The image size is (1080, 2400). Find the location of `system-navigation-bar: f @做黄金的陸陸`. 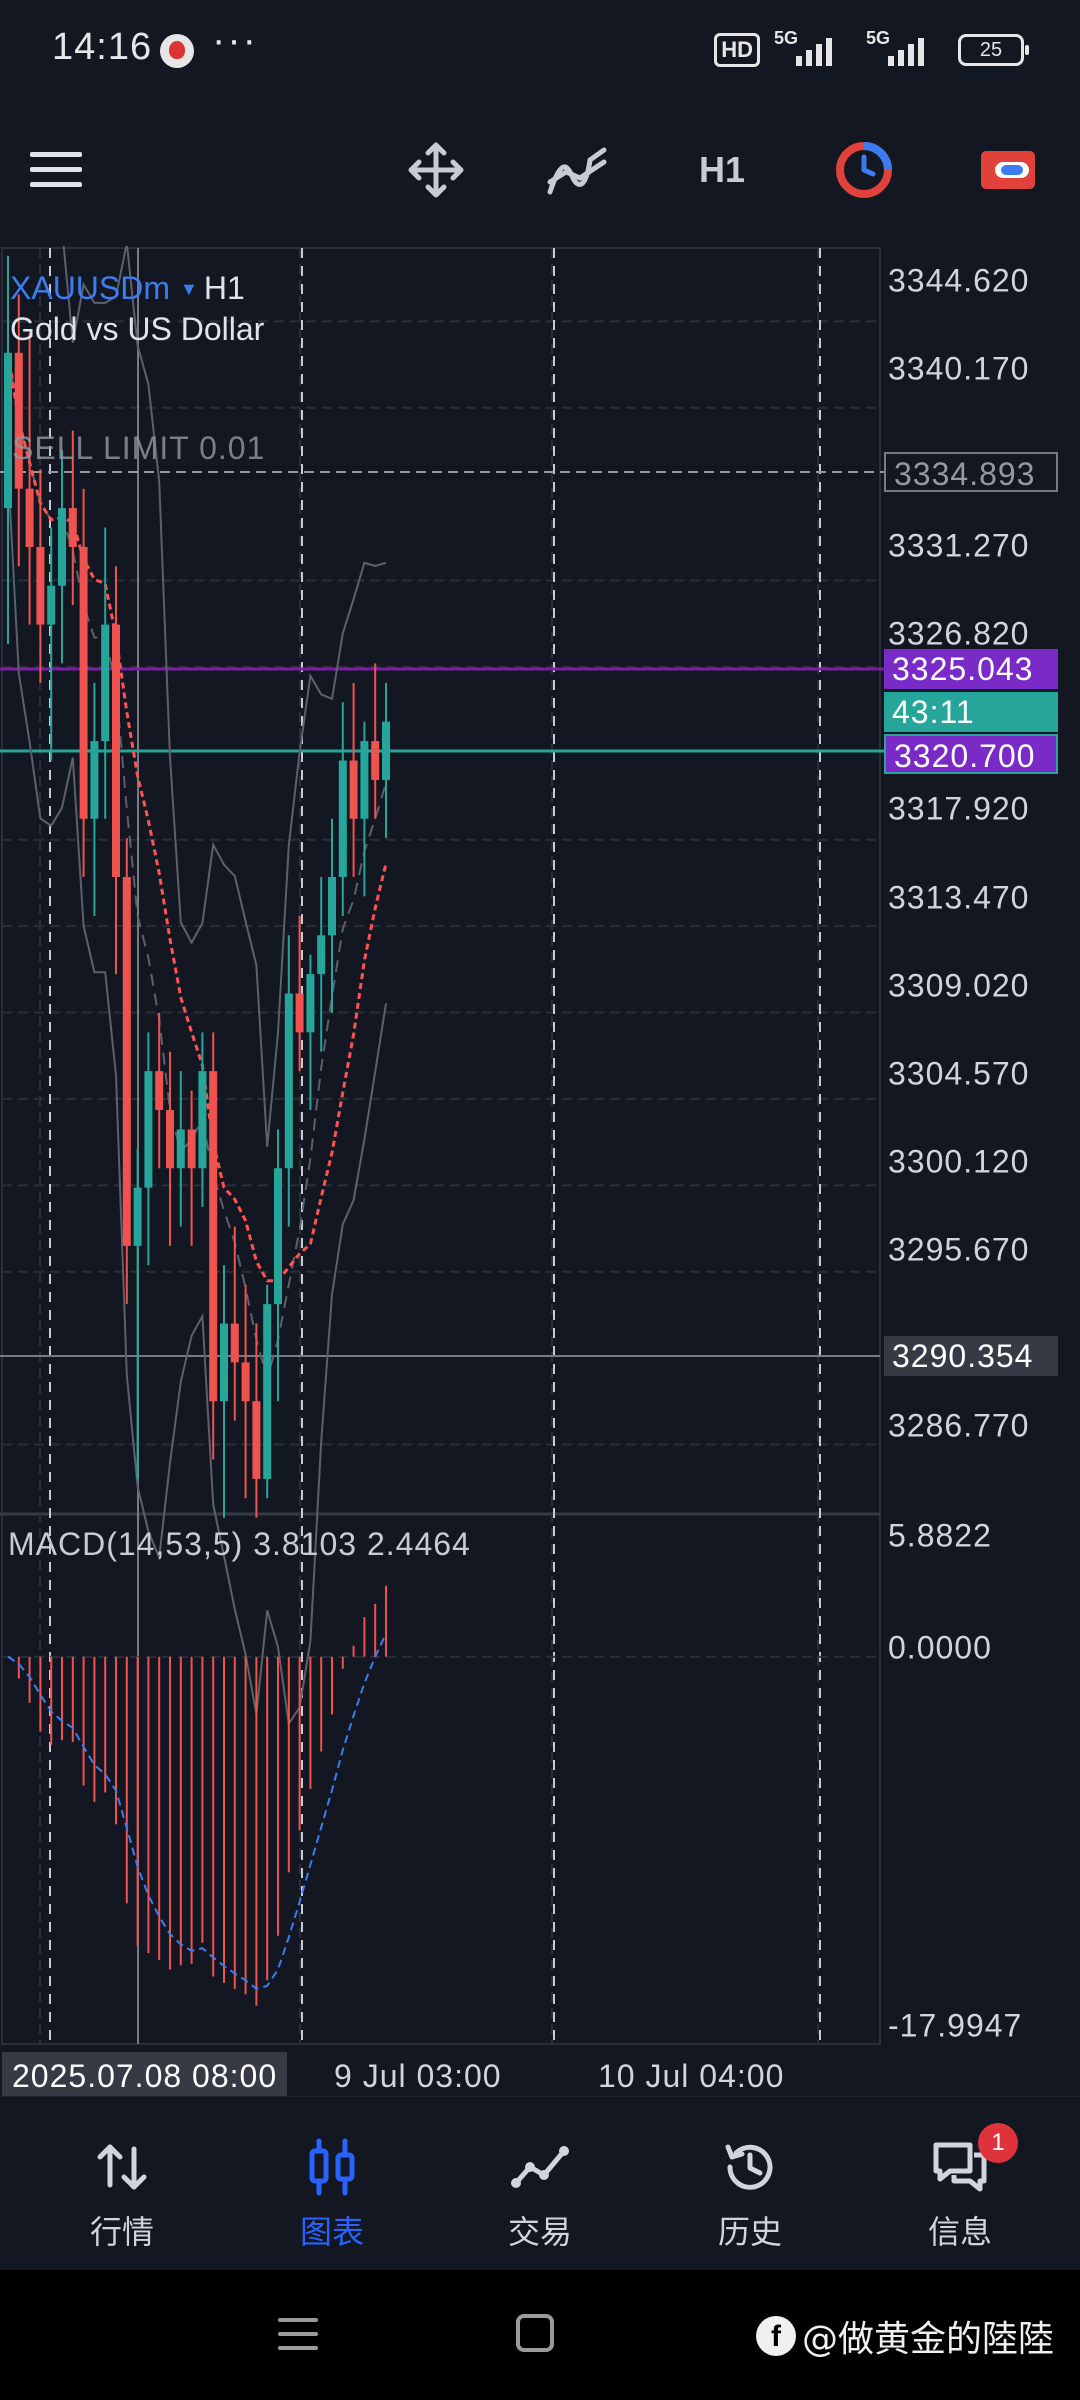

system-navigation-bar: f @做黄金的陸陸 is located at coordinates (540, 2335).